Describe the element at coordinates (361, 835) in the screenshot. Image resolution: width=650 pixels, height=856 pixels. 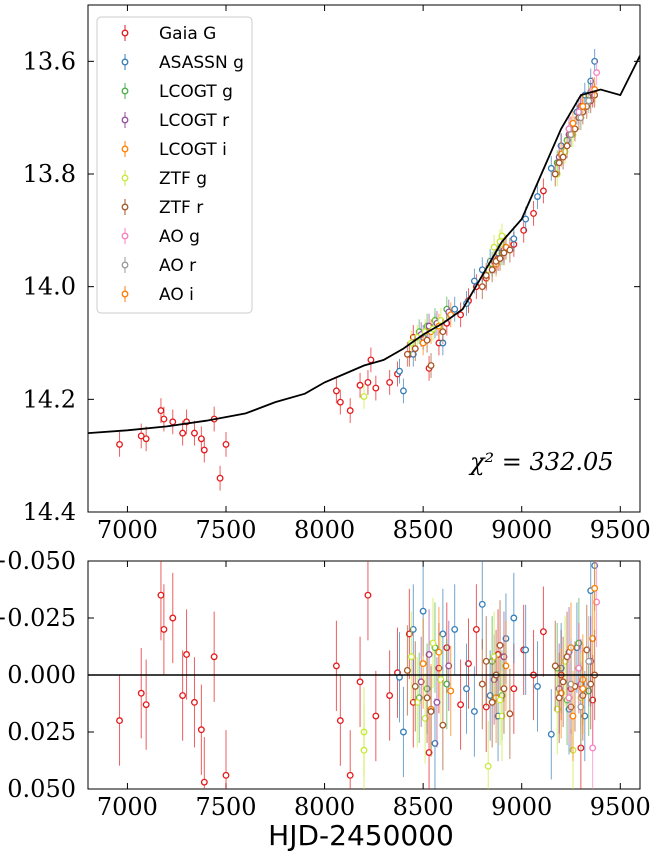
I see `x-axis-label: HJD-2450000` at that location.